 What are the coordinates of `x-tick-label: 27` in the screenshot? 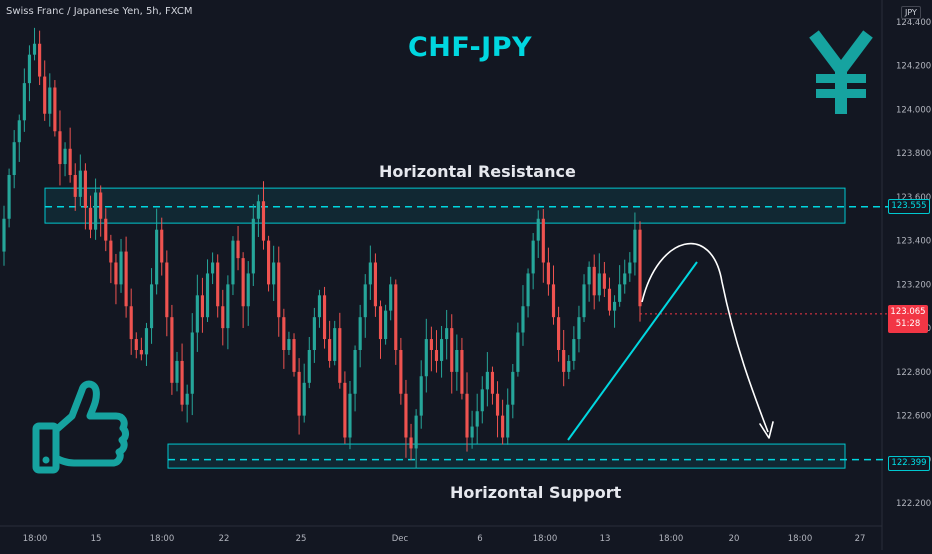 It's located at (860, 539).